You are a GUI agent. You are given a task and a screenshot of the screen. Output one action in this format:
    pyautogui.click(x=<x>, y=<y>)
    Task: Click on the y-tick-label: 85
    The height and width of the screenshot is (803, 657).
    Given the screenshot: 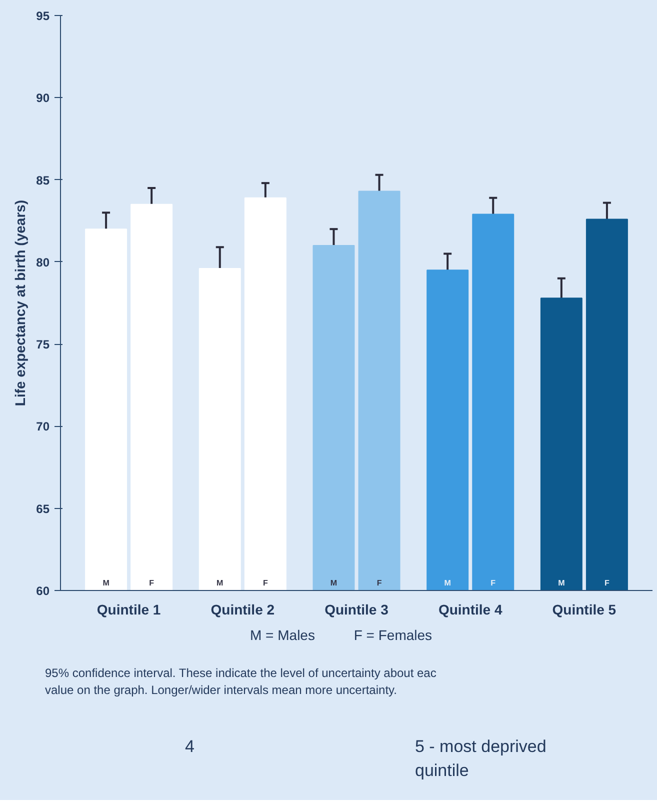 What is the action you would take?
    pyautogui.click(x=43, y=180)
    